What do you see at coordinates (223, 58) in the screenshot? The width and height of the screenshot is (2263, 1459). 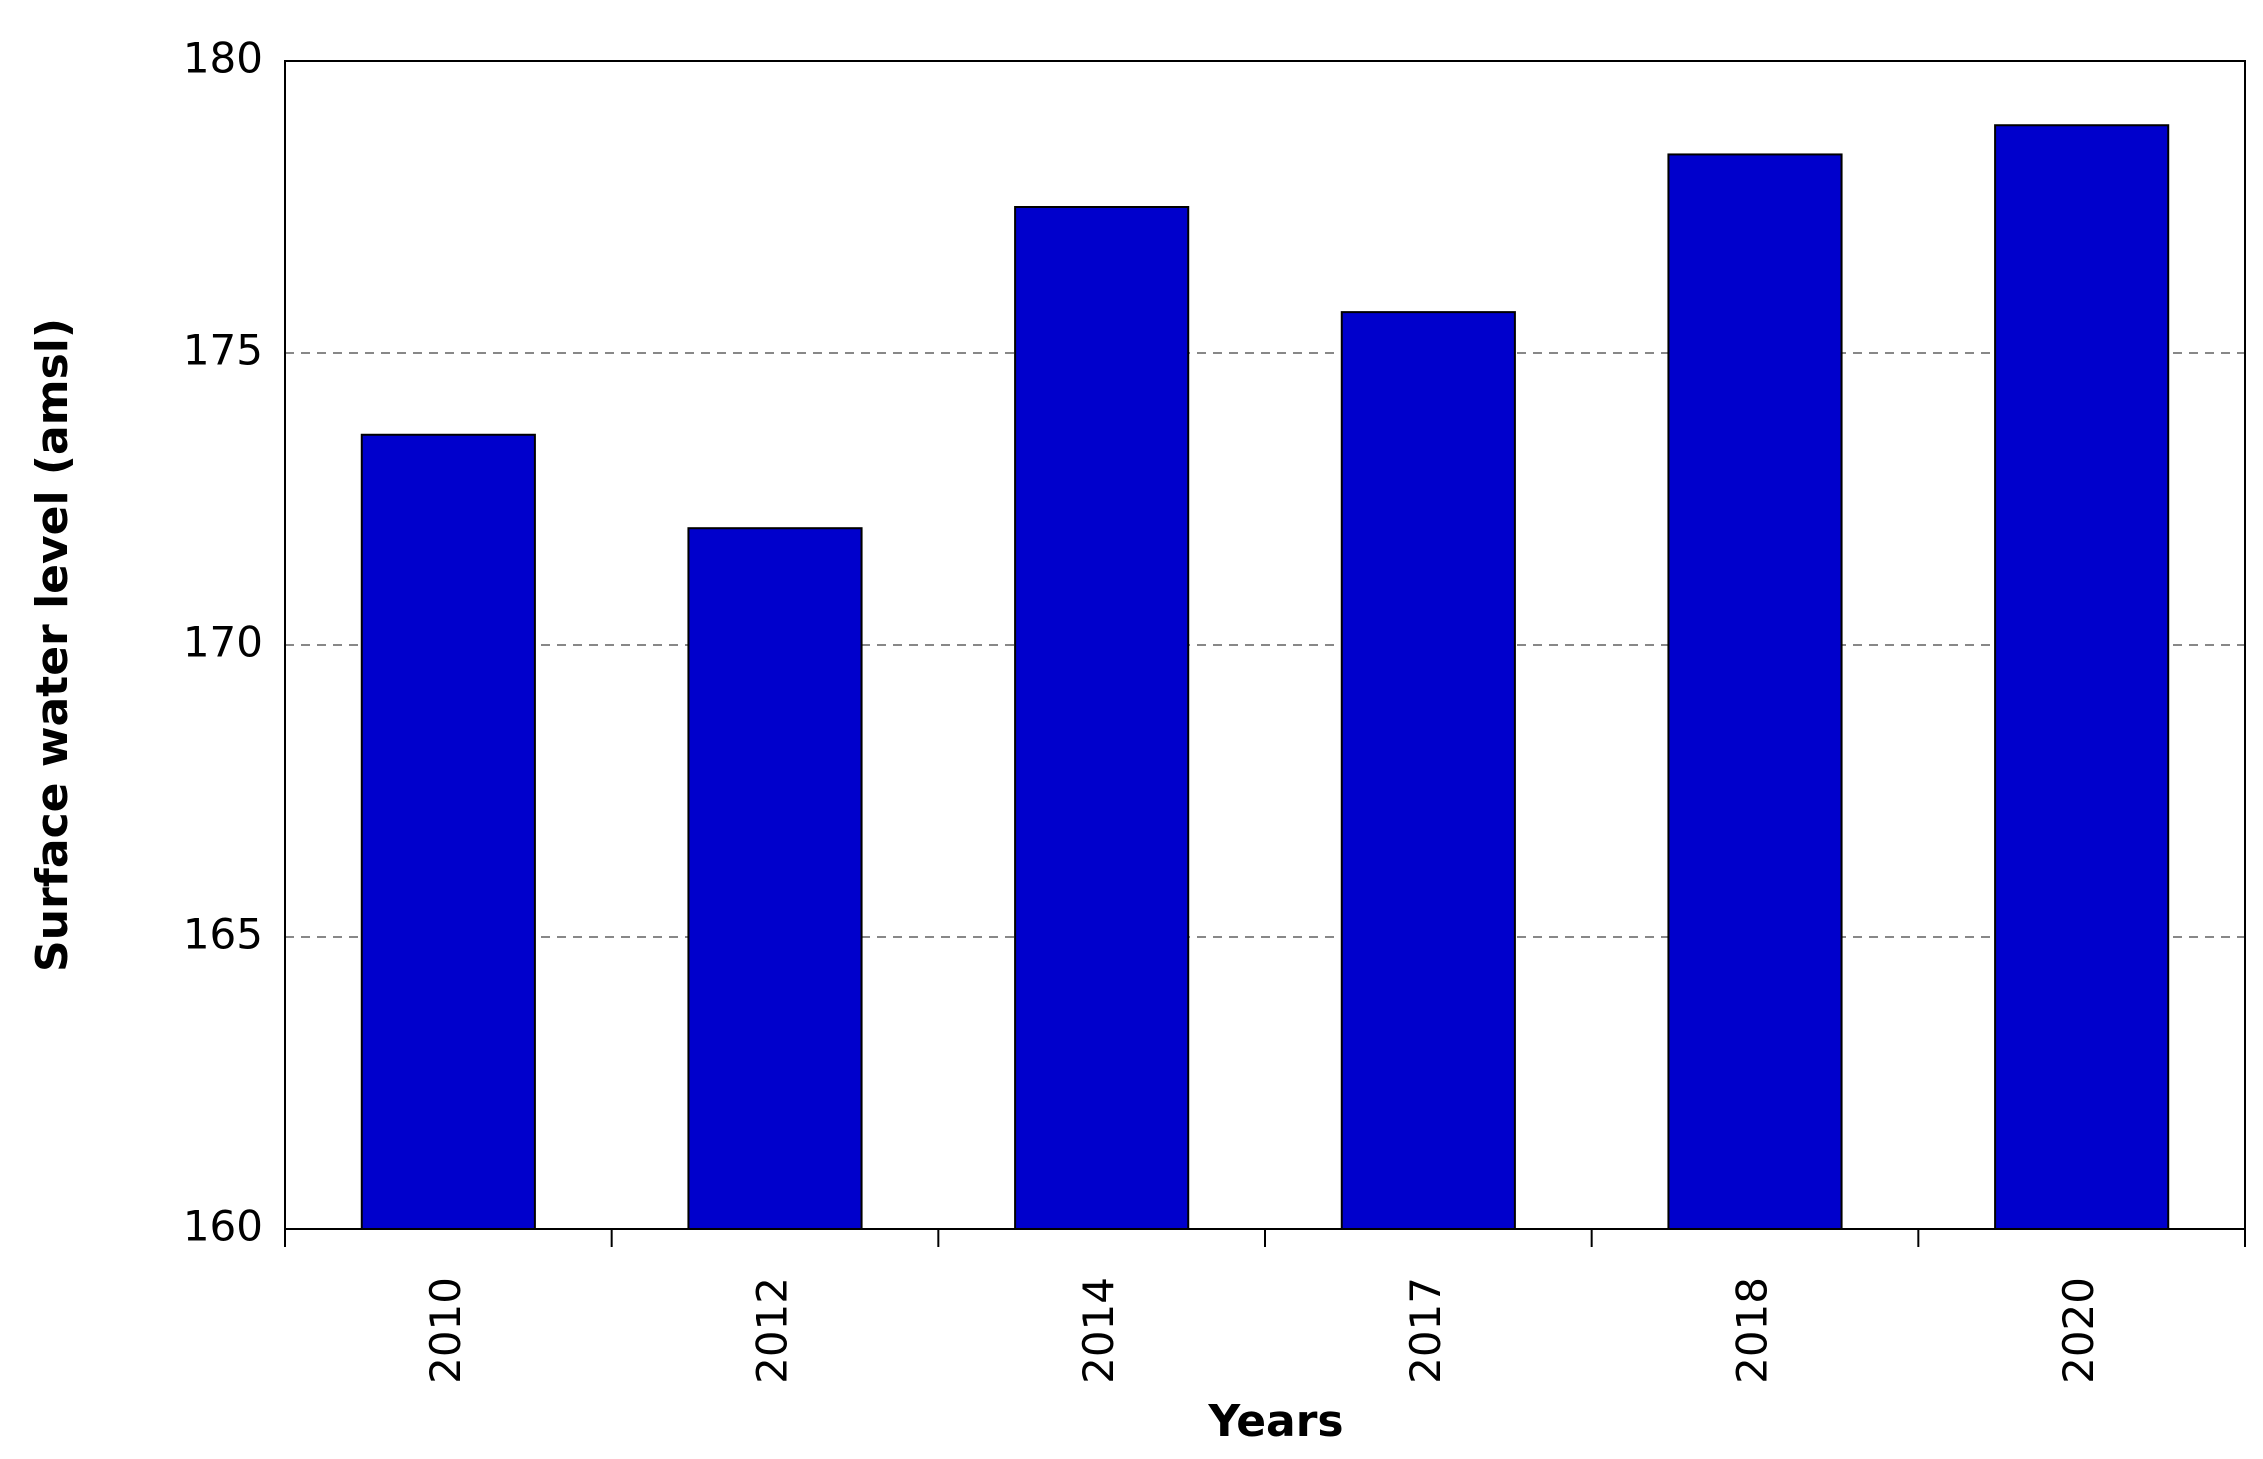 I see `y-tick-label: 180` at bounding box center [223, 58].